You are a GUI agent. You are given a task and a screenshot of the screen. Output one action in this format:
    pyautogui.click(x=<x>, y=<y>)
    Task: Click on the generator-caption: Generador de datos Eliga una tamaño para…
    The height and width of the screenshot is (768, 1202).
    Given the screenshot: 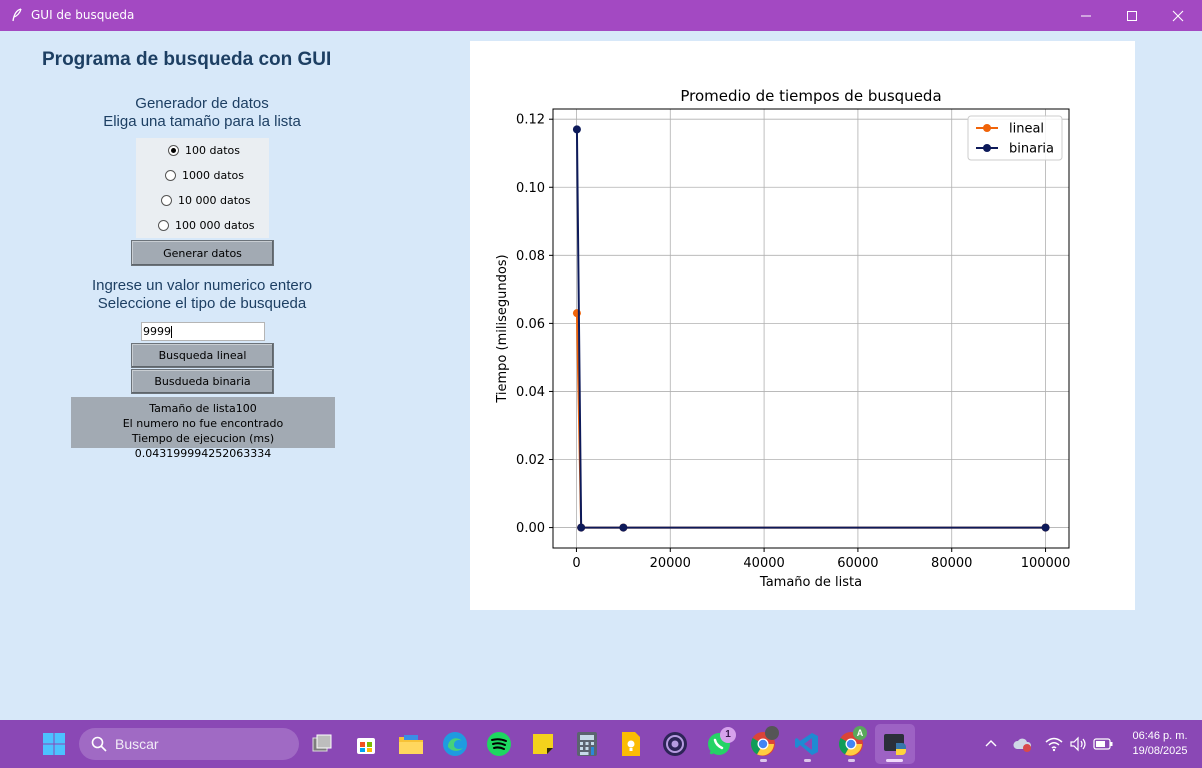 What is the action you would take?
    pyautogui.click(x=202, y=113)
    